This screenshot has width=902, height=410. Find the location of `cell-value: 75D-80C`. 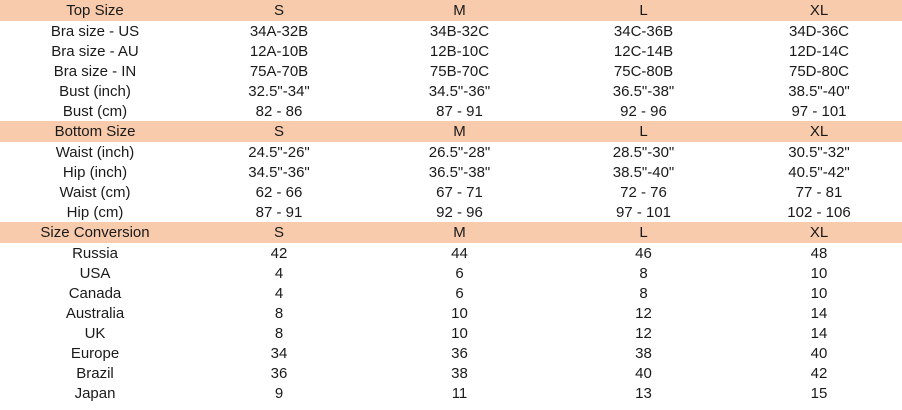

cell-value: 75D-80C is located at coordinates (819, 71).